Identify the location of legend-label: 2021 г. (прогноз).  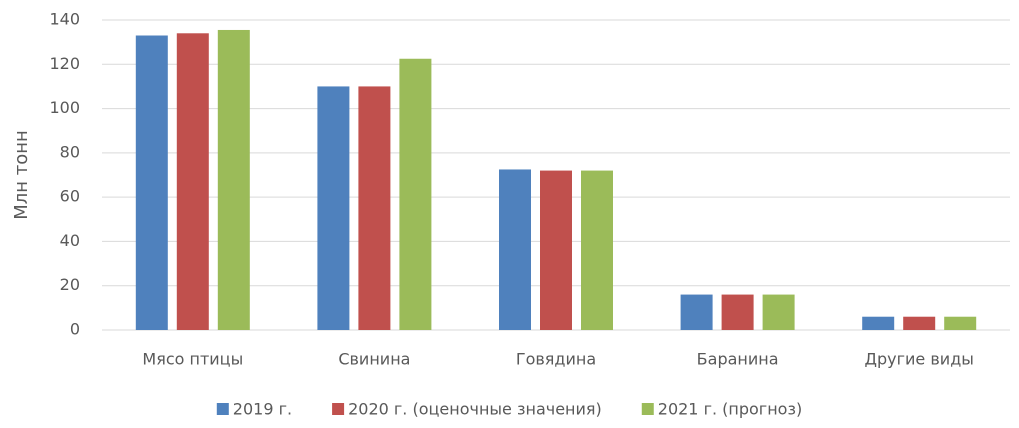
(730, 409).